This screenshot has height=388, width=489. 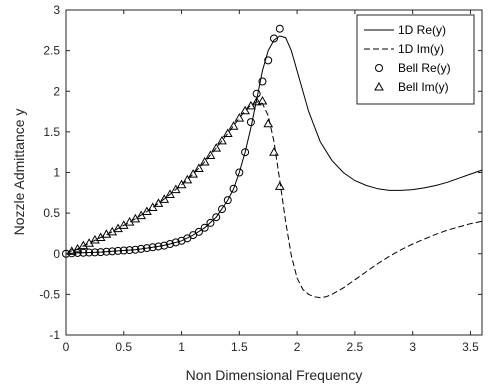 I want to click on x-tick-label: 0.5, so click(x=123, y=347).